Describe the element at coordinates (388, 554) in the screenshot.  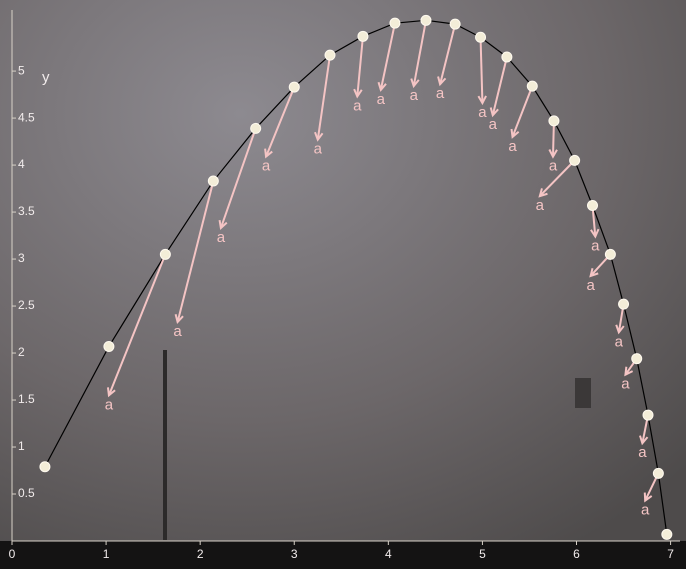
I see `x-tick-label: 4` at that location.